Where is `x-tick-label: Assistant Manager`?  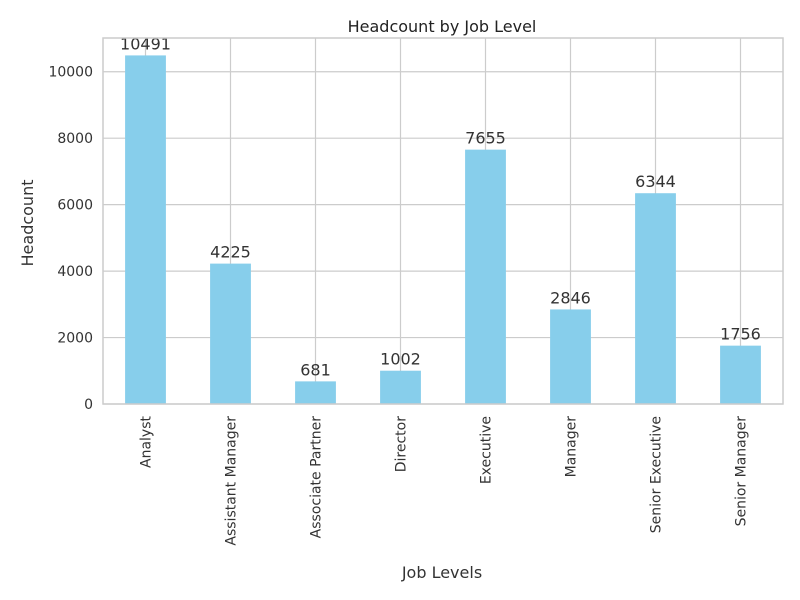
x-tick-label: Assistant Manager is located at coordinates (232, 481).